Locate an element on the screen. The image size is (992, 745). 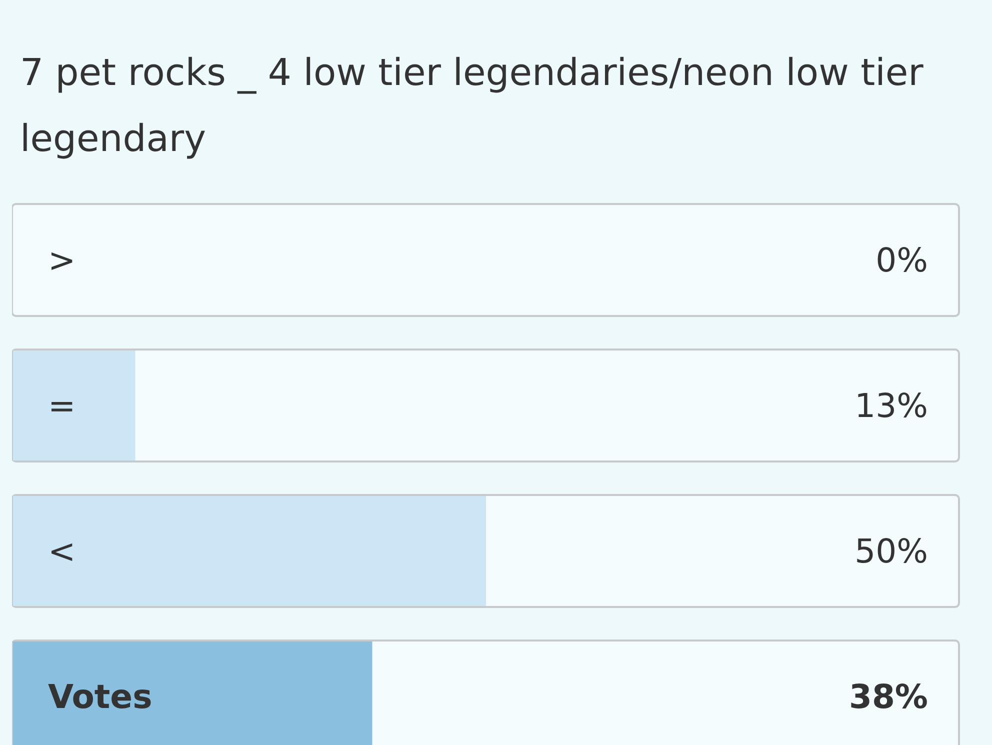
y-tick-label: > is located at coordinates (62, 260).